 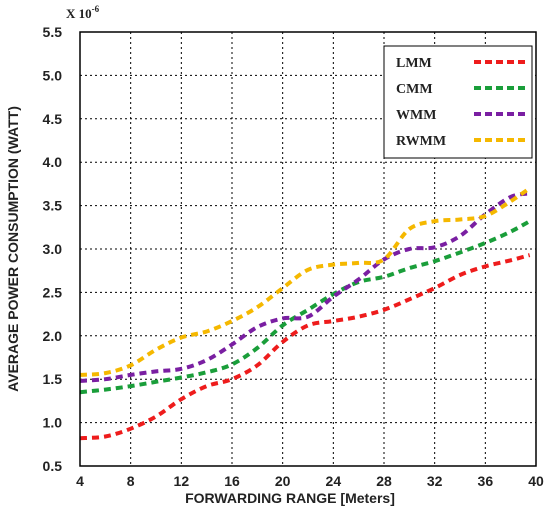 I want to click on y-tick-label: 3.0, so click(x=53, y=249).